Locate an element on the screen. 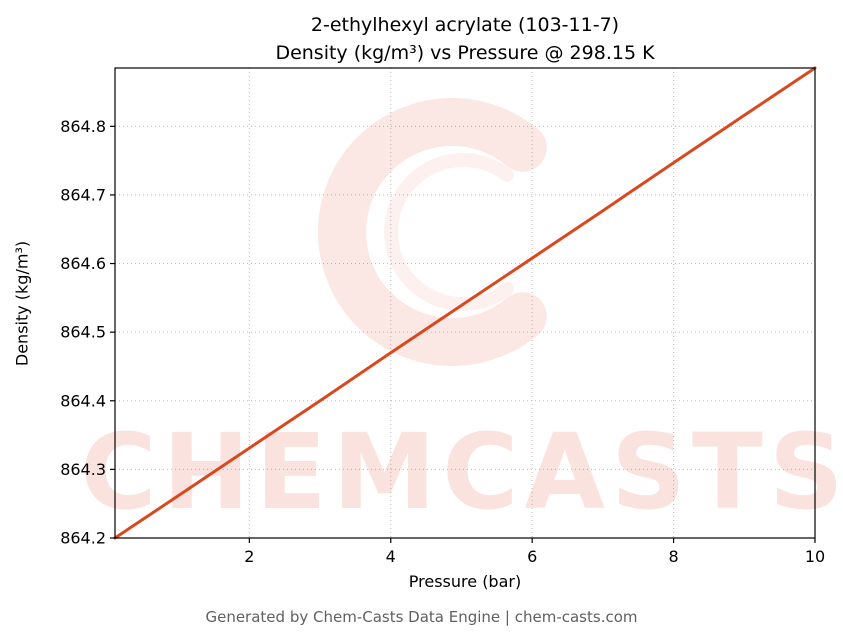 Image resolution: width=843 pixels, height=644 pixels. y-tick-label: 864.7 is located at coordinates (83, 194).